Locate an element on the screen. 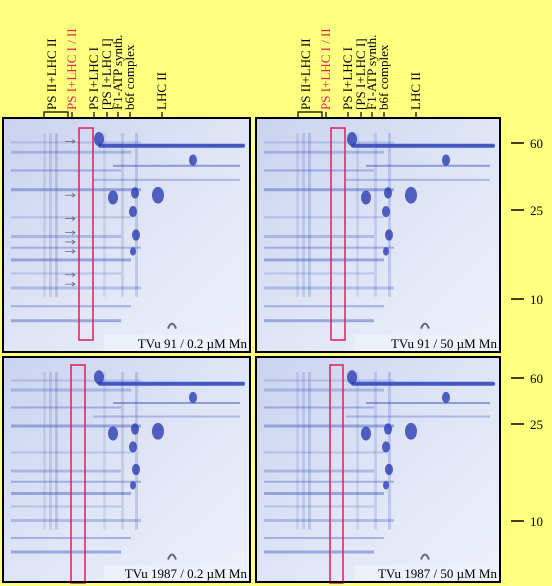 This screenshot has width=552, height=586. lane-label: PS I+LHC I / II is located at coordinates (325, 69).